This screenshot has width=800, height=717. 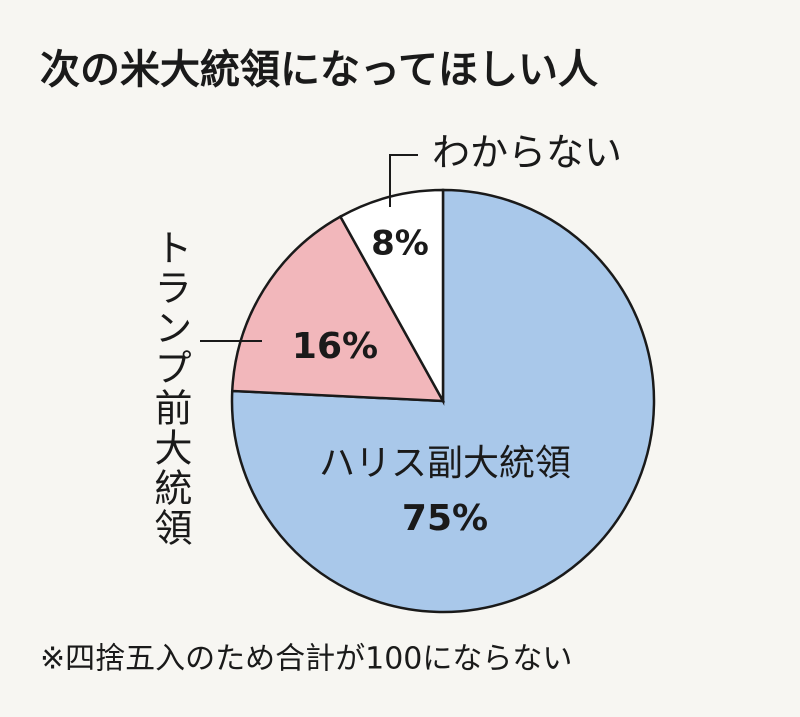 I want to click on chart-title: 次の米大統領になってほしい人, so click(x=319, y=70).